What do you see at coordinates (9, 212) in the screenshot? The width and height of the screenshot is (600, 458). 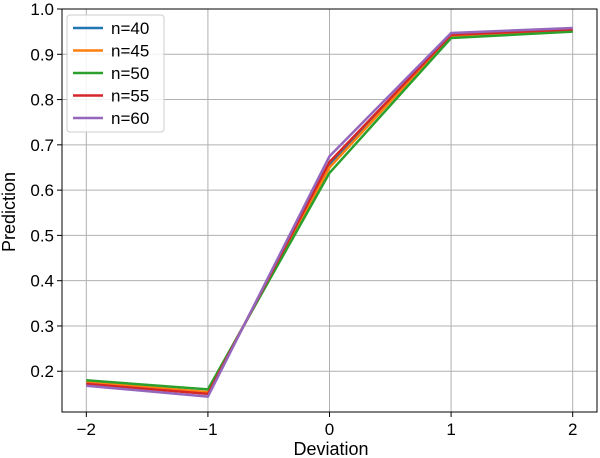 I see `y-axis-label: Prediction` at bounding box center [9, 212].